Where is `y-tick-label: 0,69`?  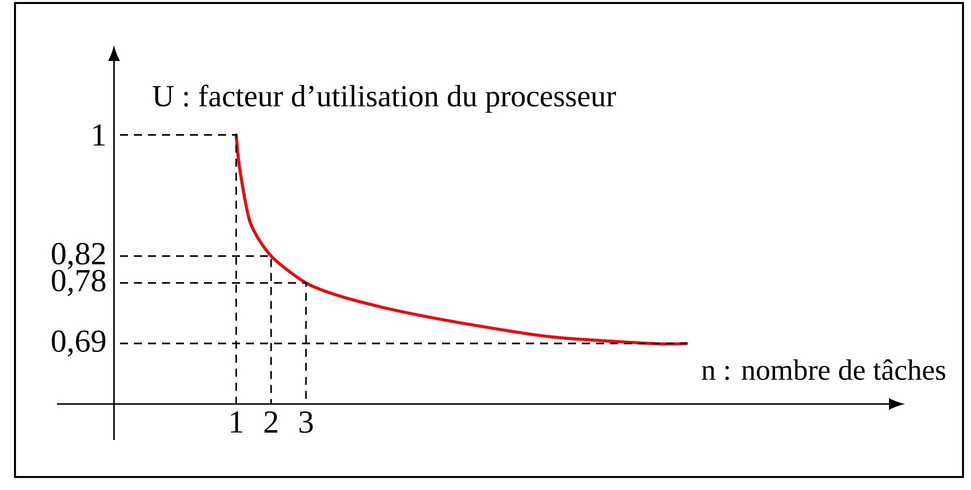
y-tick-label: 0,69 is located at coordinates (79, 343).